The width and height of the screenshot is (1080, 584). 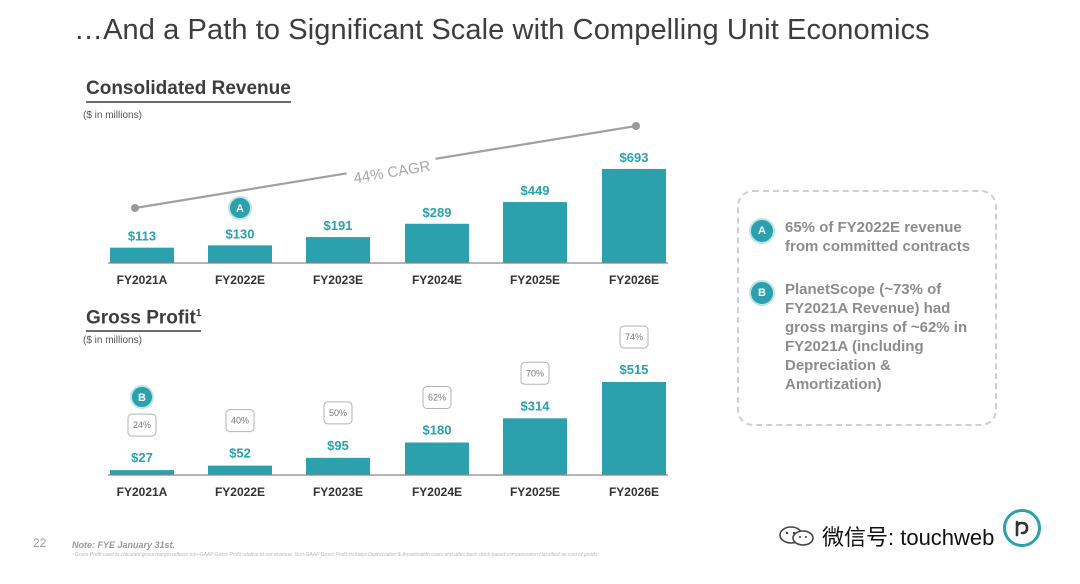 I want to click on callout-marker-b: B, so click(x=762, y=293).